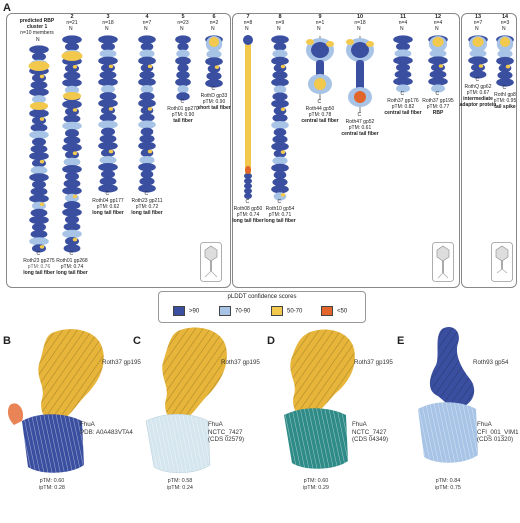  Describe the element at coordinates (320, 17) in the screenshot. I see `column-number: 9` at that location.